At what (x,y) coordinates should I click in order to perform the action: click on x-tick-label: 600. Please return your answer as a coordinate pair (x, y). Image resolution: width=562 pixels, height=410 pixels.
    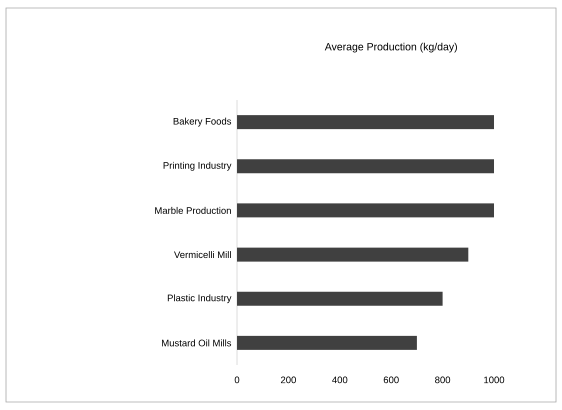
    Looking at the image, I should click on (391, 380).